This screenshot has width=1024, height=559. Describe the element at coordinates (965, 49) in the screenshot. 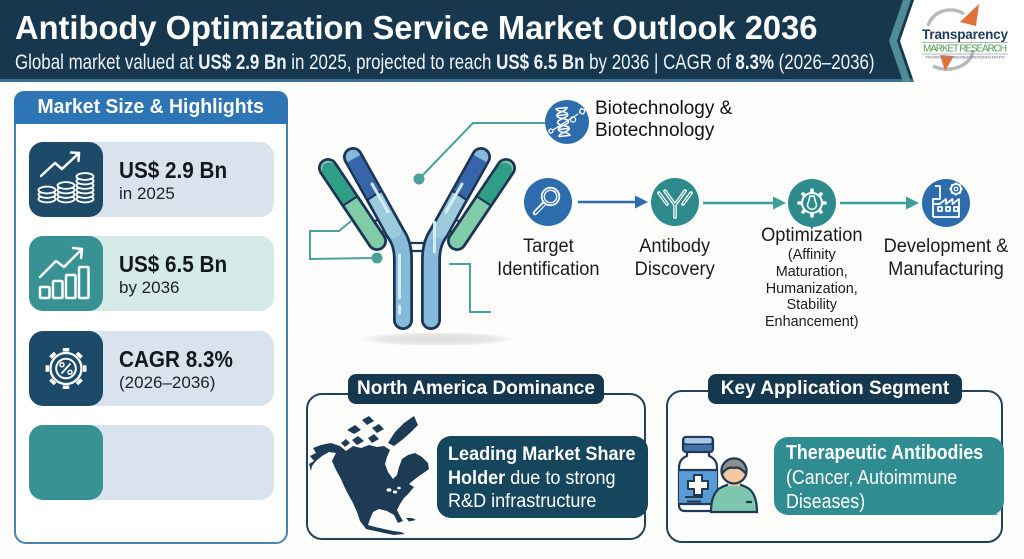

I see `svg-text: MARKET RESEARCH` at that location.